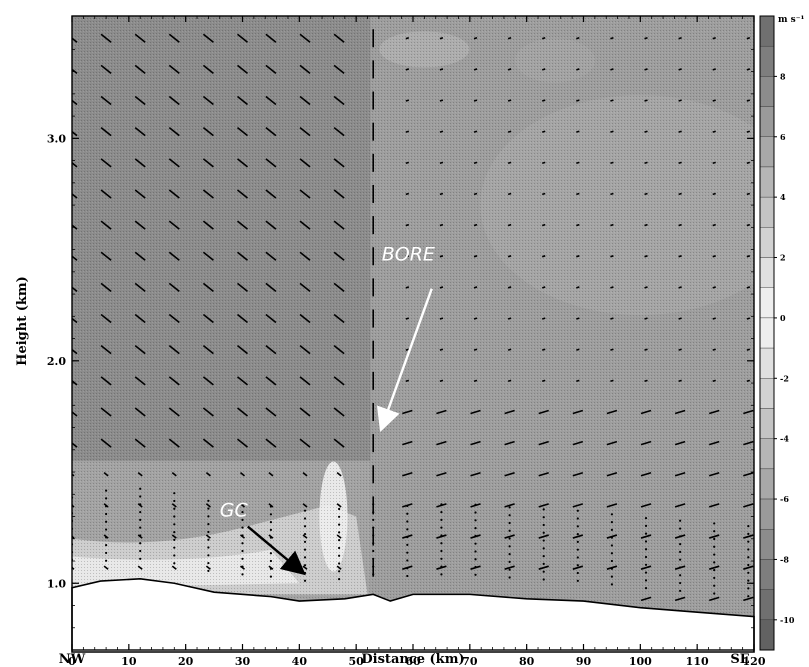 This screenshot has width=809, height=667. Describe the element at coordinates (784, 378) in the screenshot. I see `colorbar-tick-label: -2` at that location.